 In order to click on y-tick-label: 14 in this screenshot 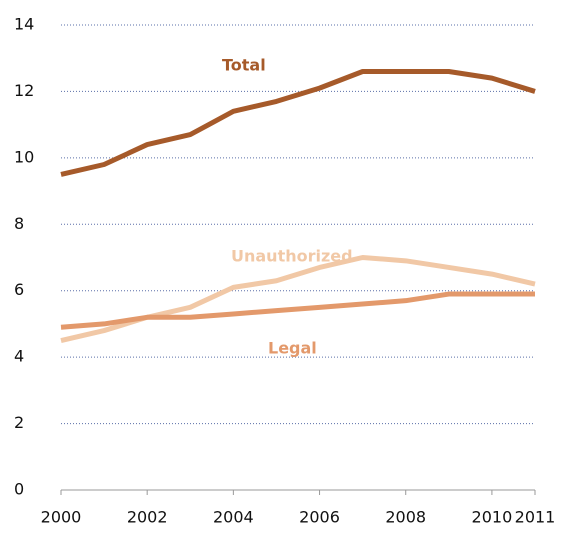, I will do `click(24, 24)`.